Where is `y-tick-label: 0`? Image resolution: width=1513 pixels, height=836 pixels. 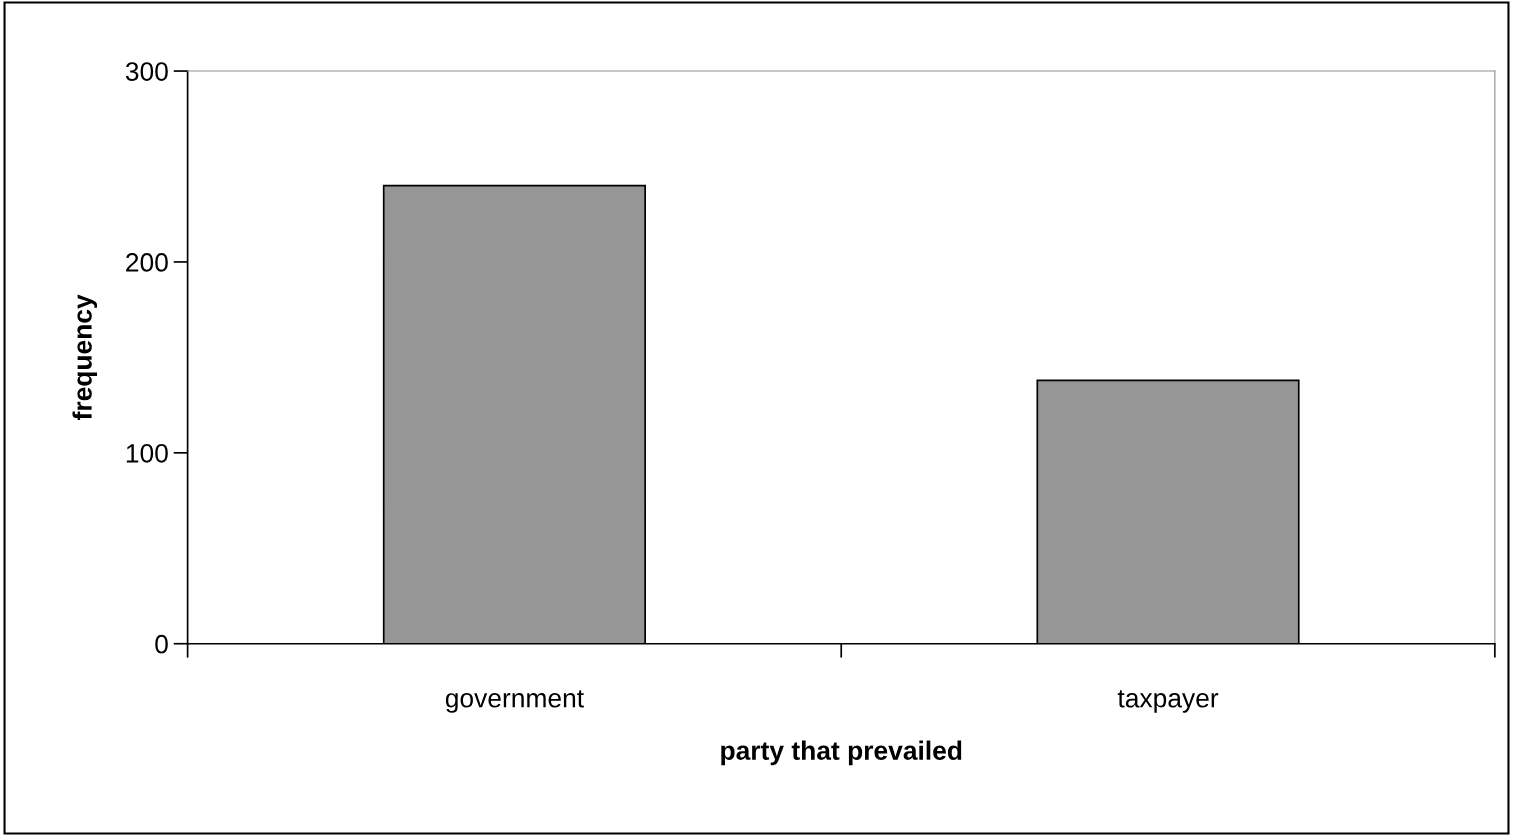 y-tick-label: 0 is located at coordinates (161, 644).